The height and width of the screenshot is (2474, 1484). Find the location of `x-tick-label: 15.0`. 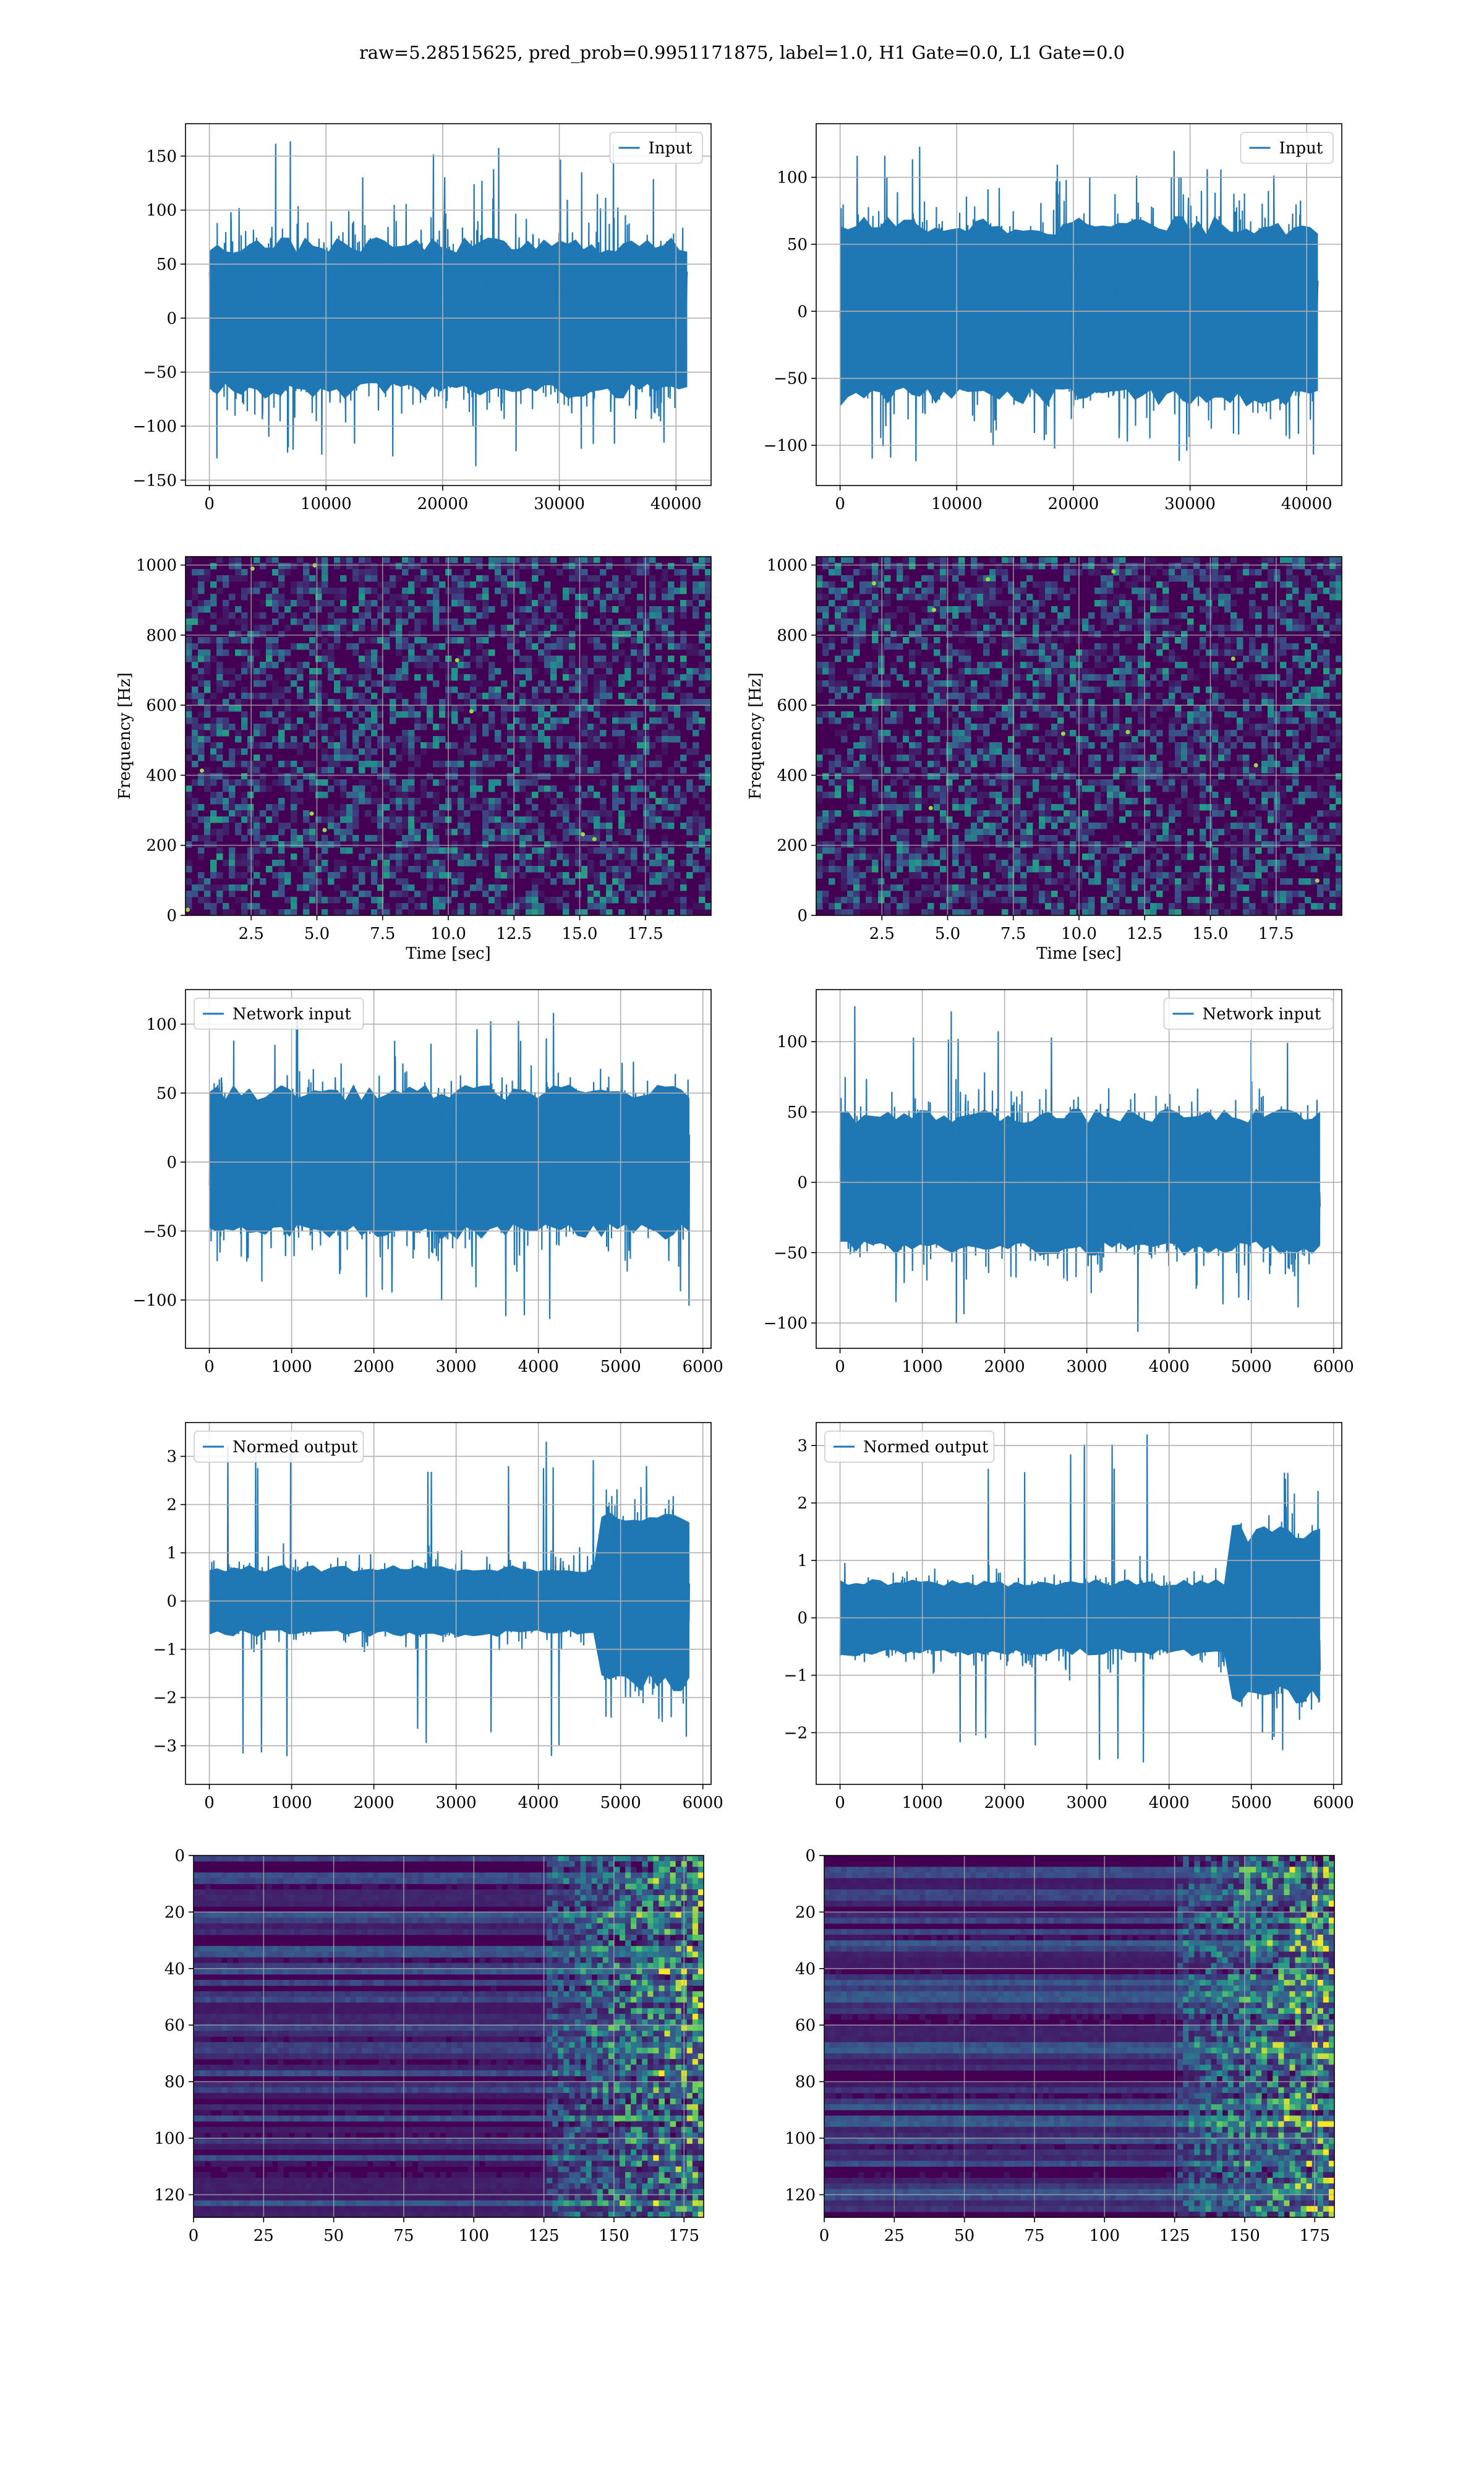

x-tick-label: 15.0 is located at coordinates (580, 934).